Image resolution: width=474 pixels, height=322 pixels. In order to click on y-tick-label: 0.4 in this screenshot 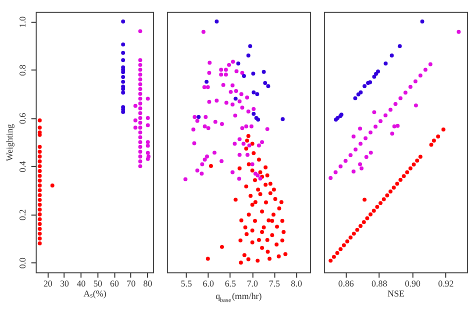, I will do `click(22, 166)`.